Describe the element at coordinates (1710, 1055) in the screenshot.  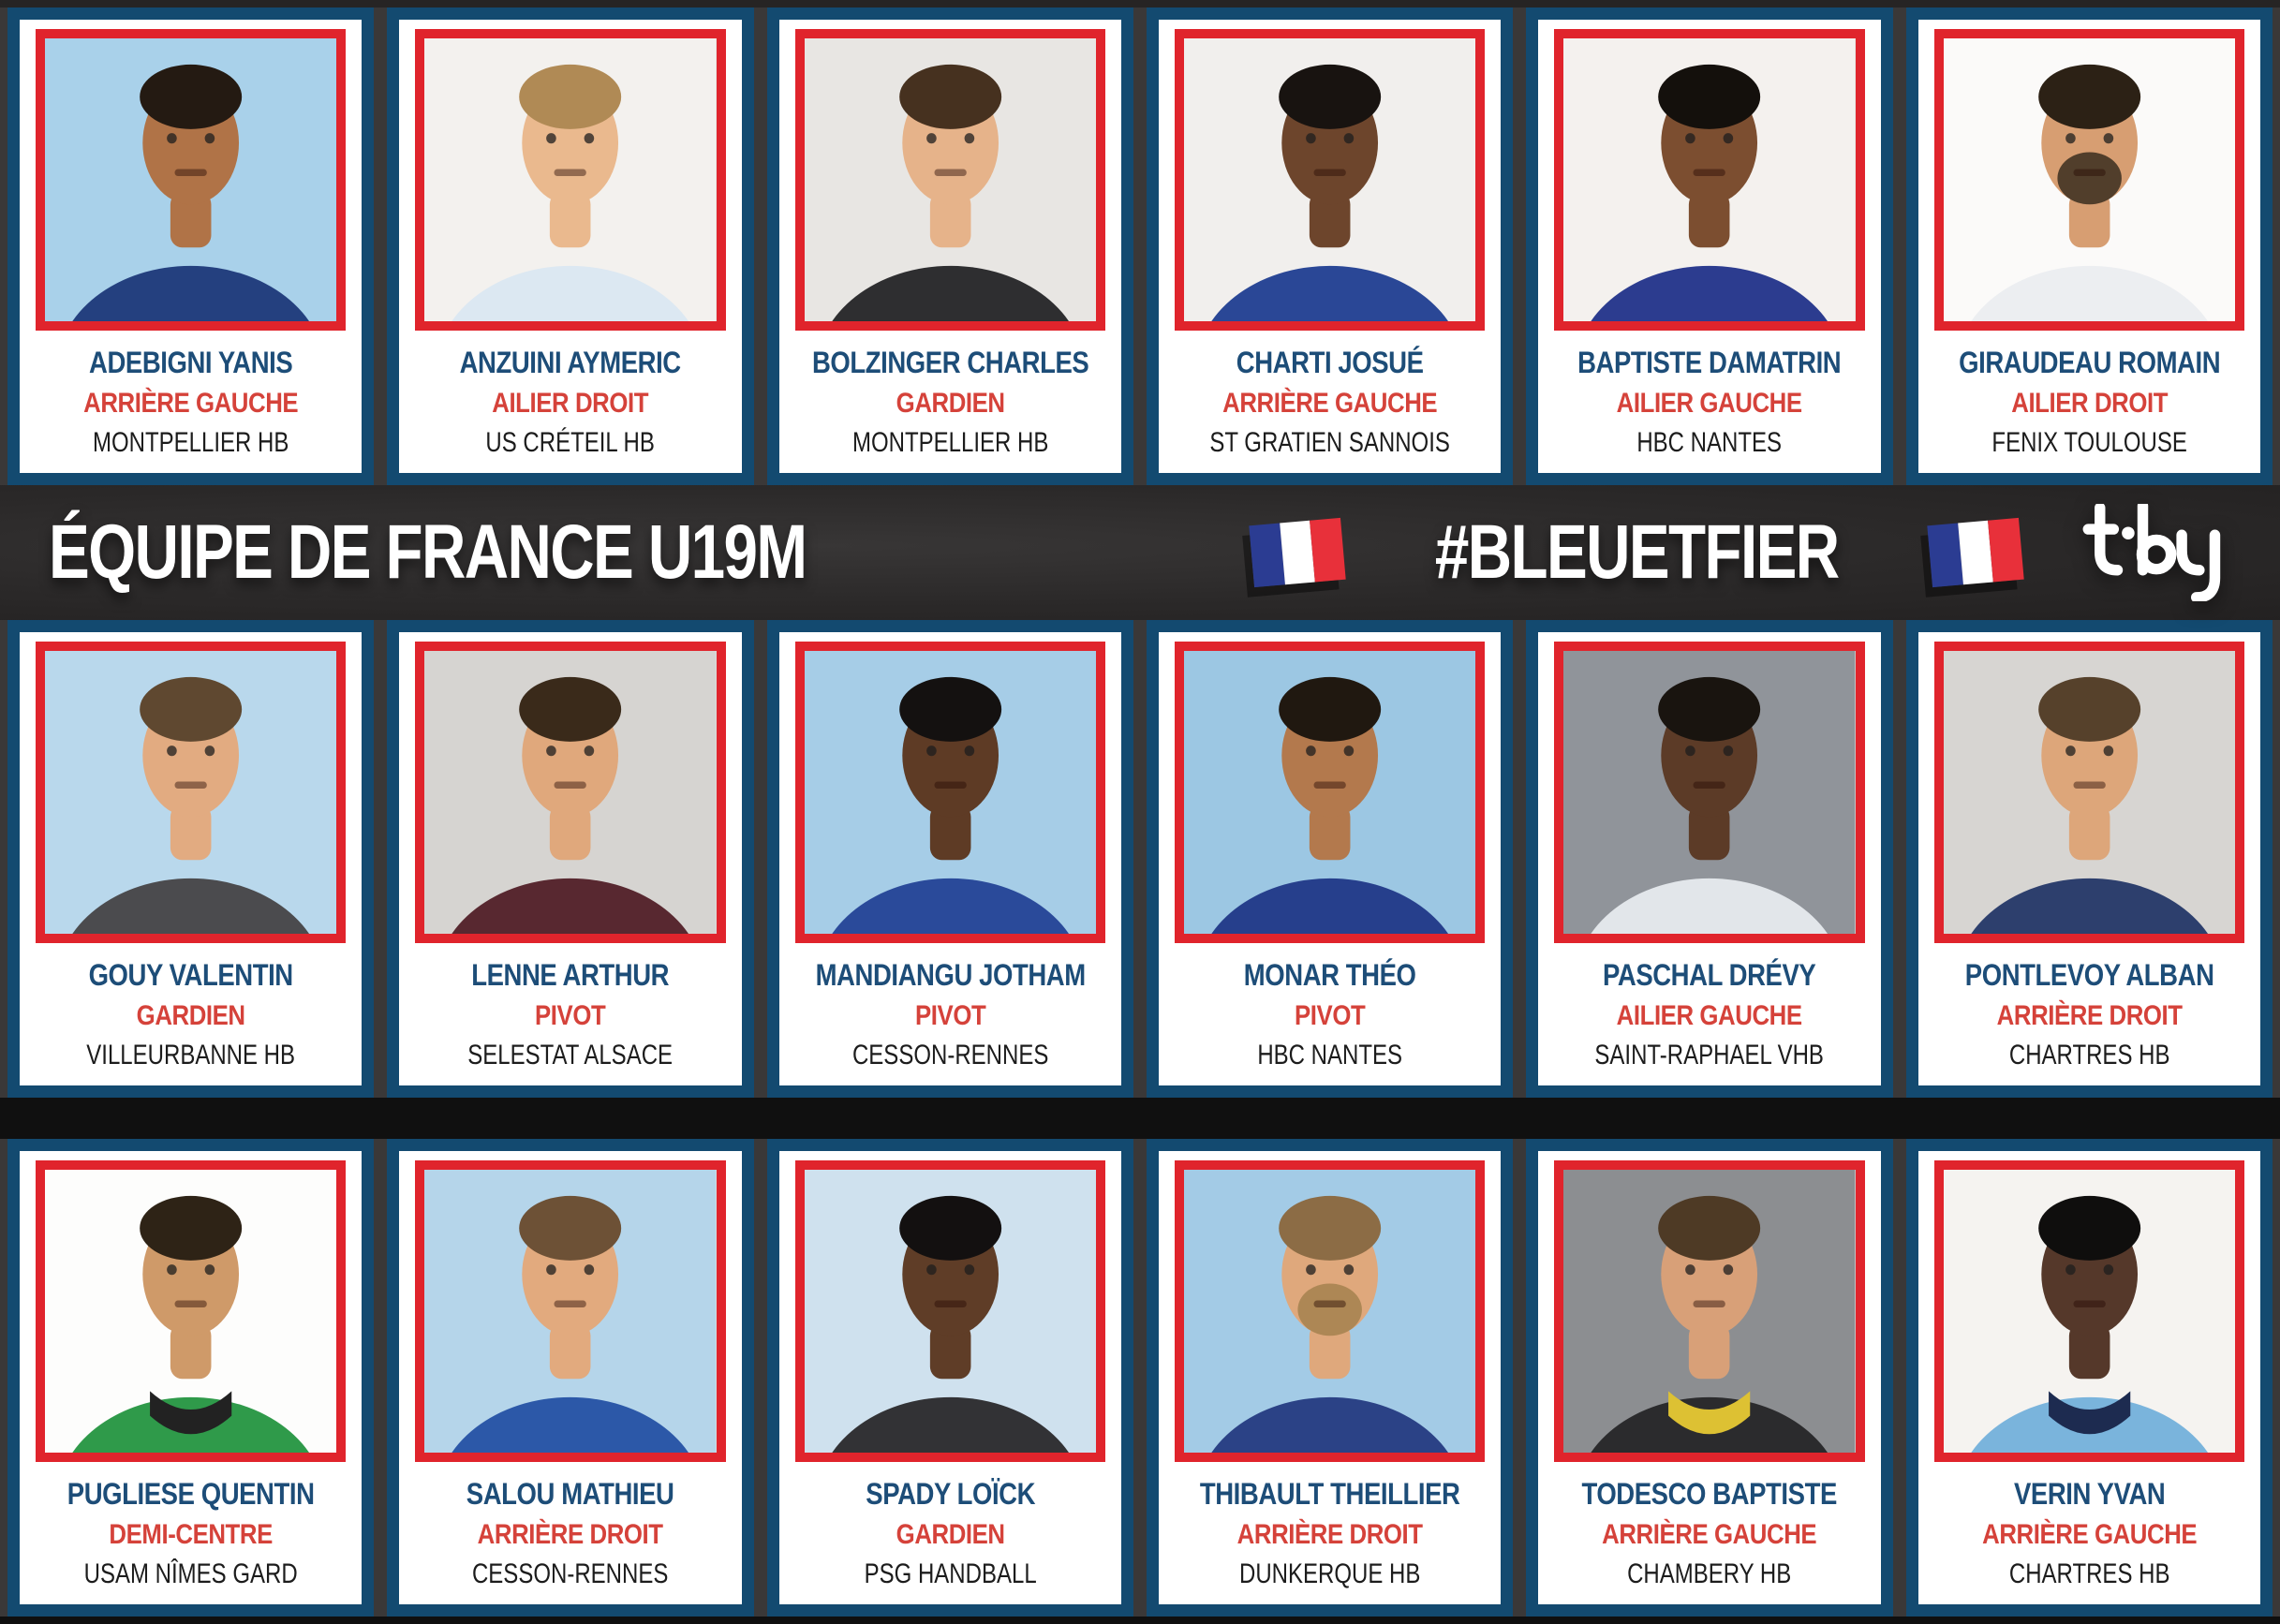
I see `player-club: SAINT-RAPHAEL VHB` at that location.